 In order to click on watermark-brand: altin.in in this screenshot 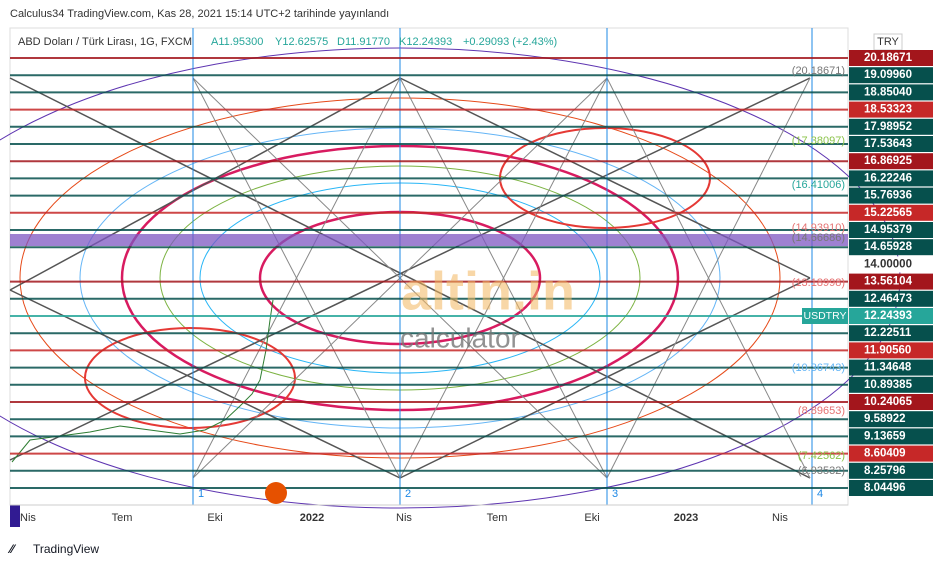, I will do `click(488, 291)`.